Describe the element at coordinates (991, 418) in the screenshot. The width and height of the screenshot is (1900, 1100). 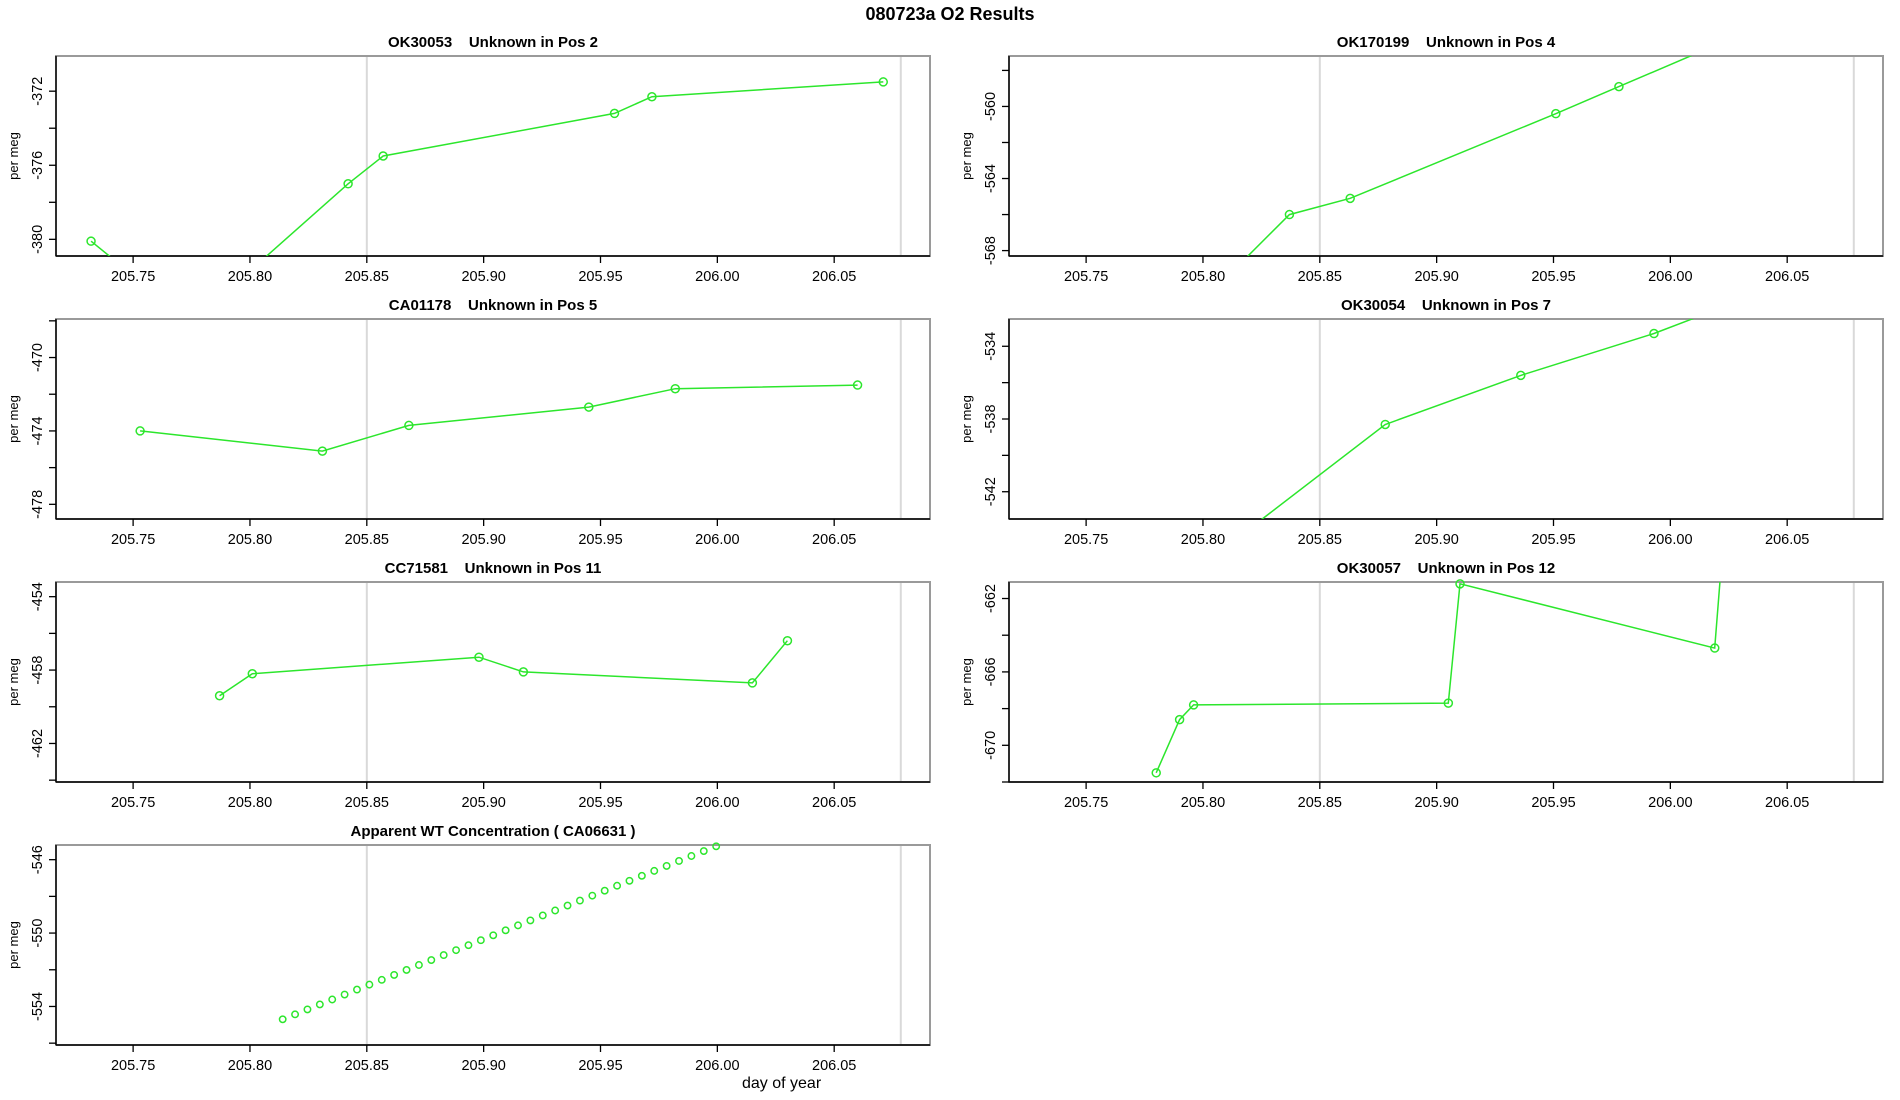
I see `y-tick-label: -538` at that location.